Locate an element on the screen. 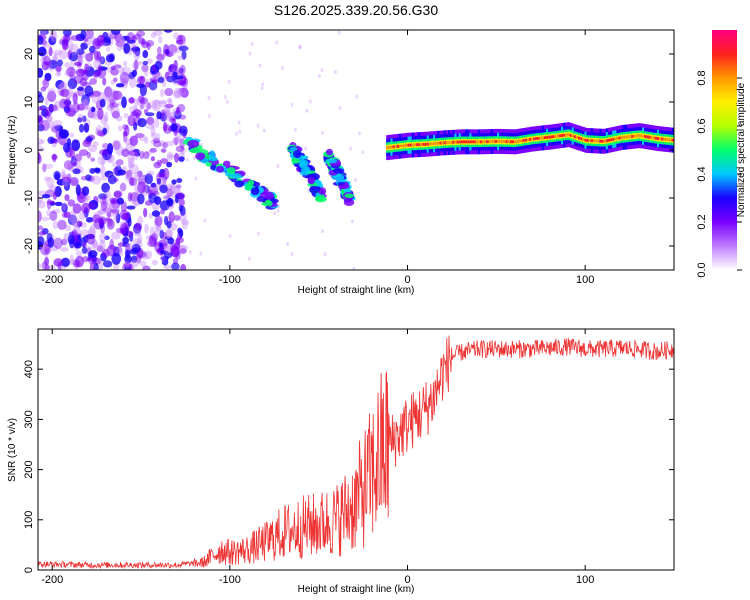 The height and width of the screenshot is (600, 750). x-tick-label: -100 is located at coordinates (230, 280).